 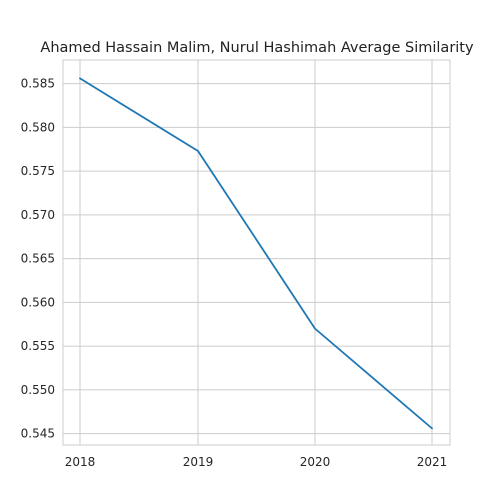 I want to click on y-tick-label: 0.550, so click(x=38, y=390).